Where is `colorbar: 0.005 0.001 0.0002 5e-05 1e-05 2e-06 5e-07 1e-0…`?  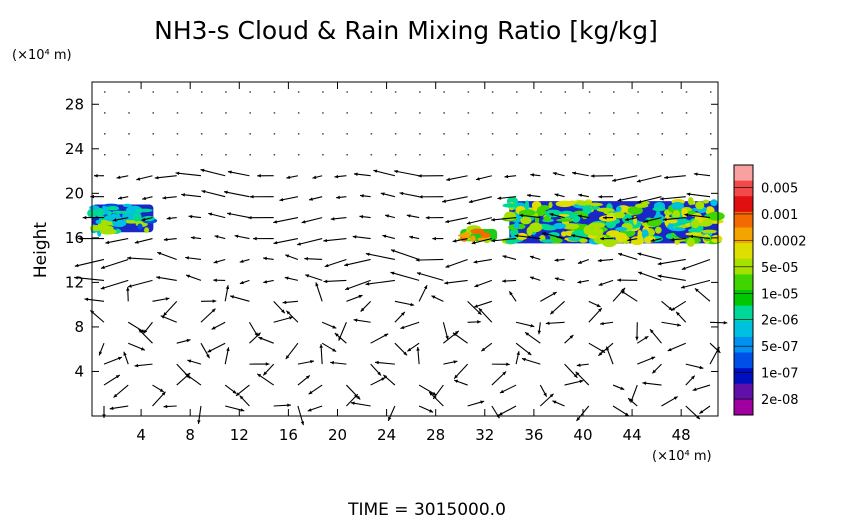
colorbar: 0.005 0.001 0.0002 5e-05 1e-05 2e-06 5e-07 1e-0… is located at coordinates (770, 290).